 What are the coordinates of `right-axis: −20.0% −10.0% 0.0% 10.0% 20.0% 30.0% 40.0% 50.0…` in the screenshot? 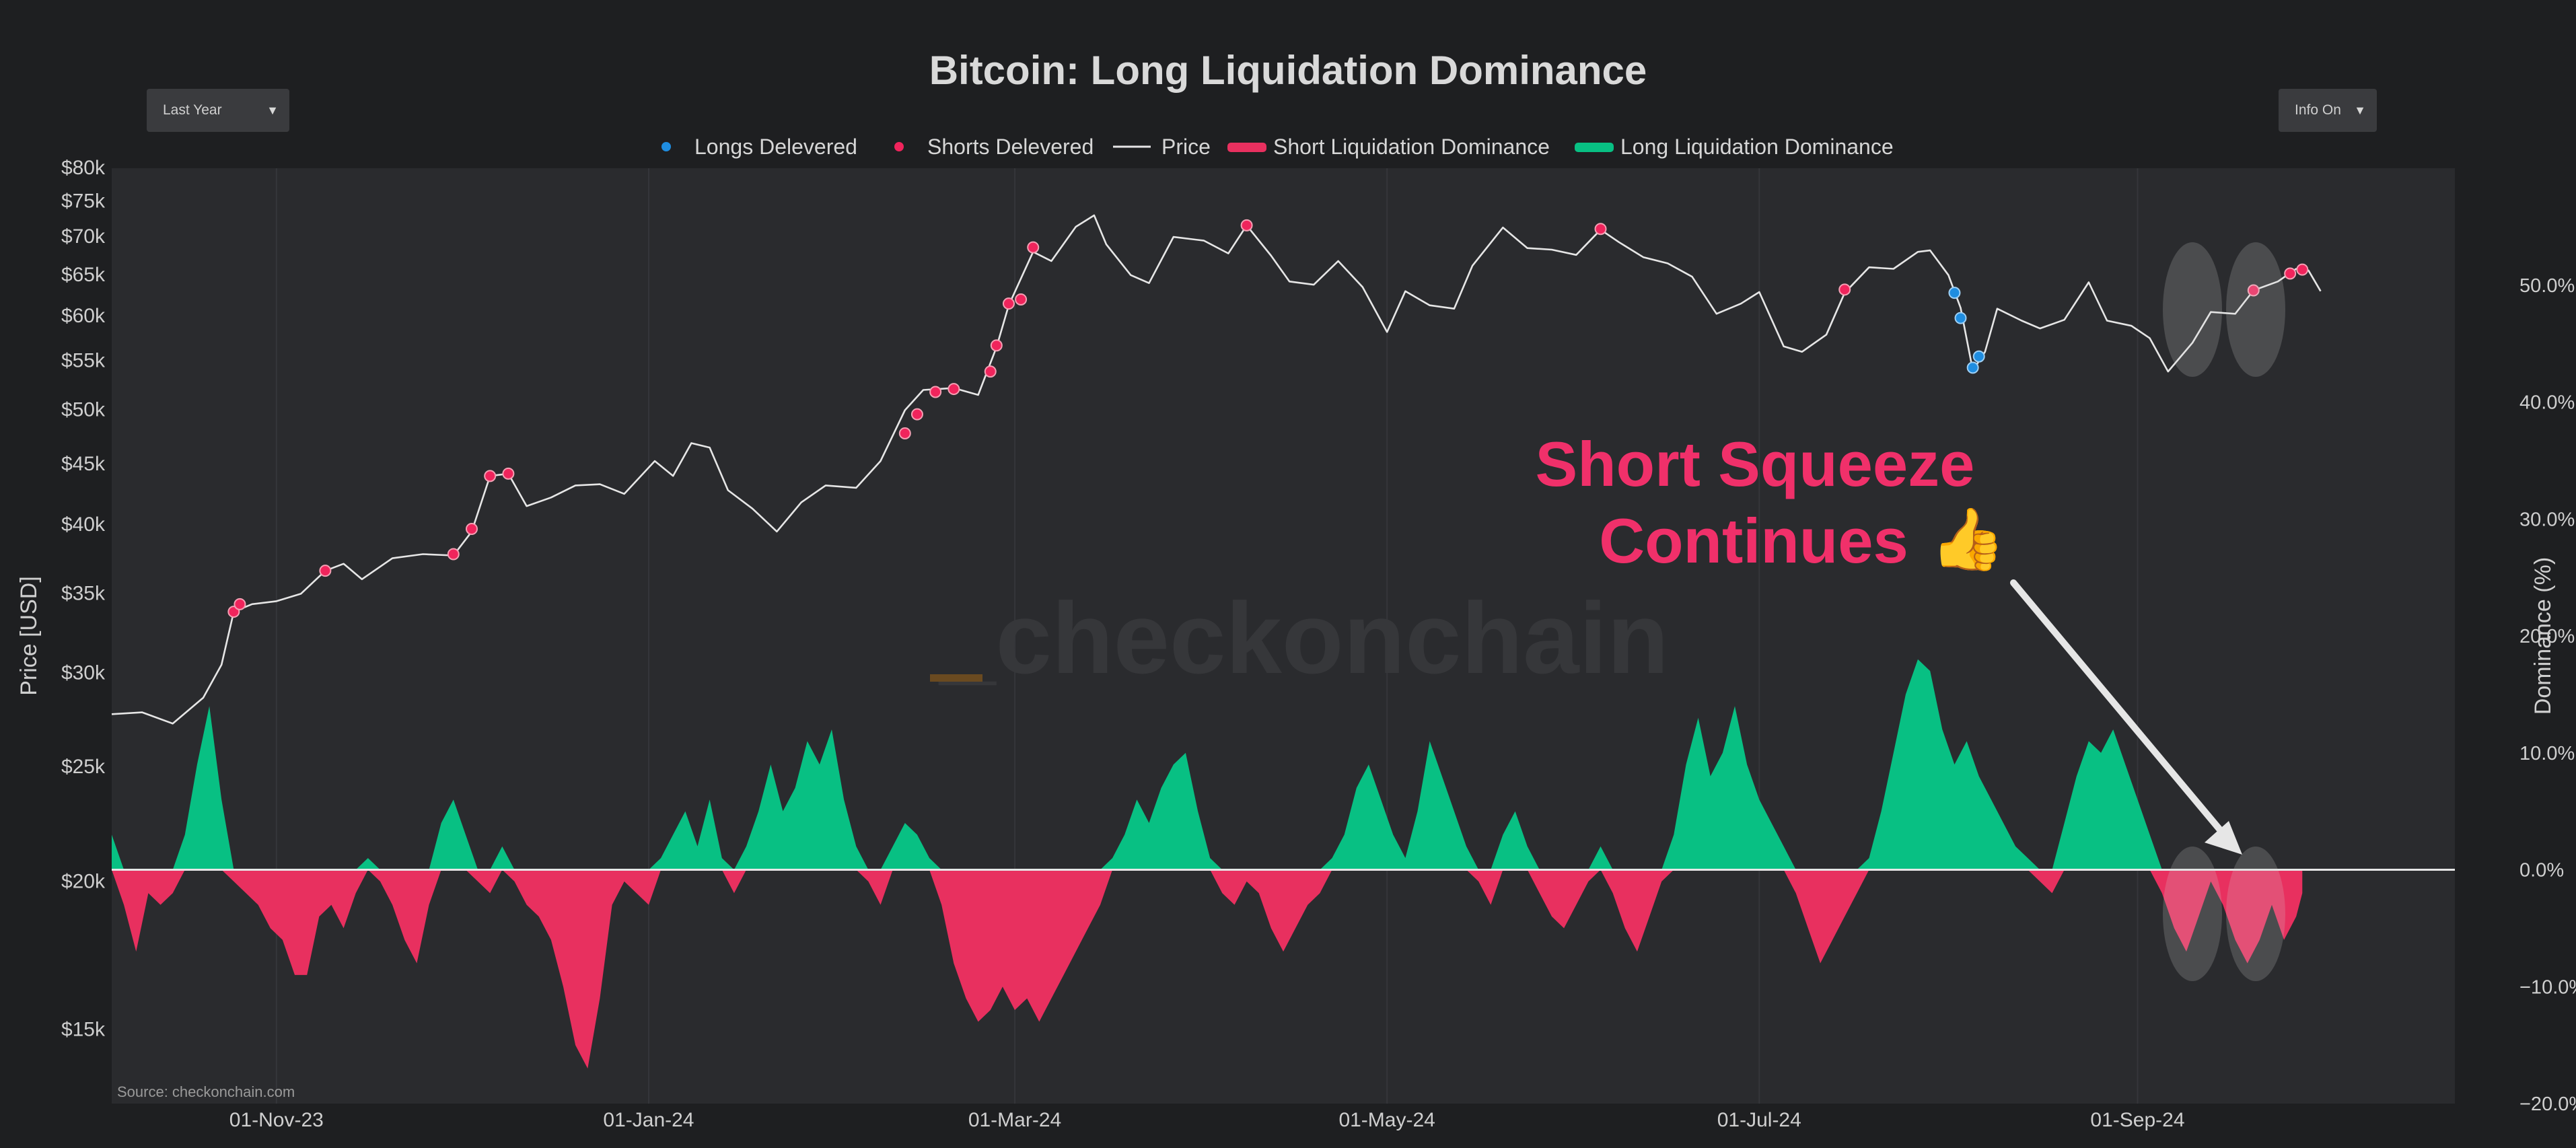 It's located at (2547, 695).